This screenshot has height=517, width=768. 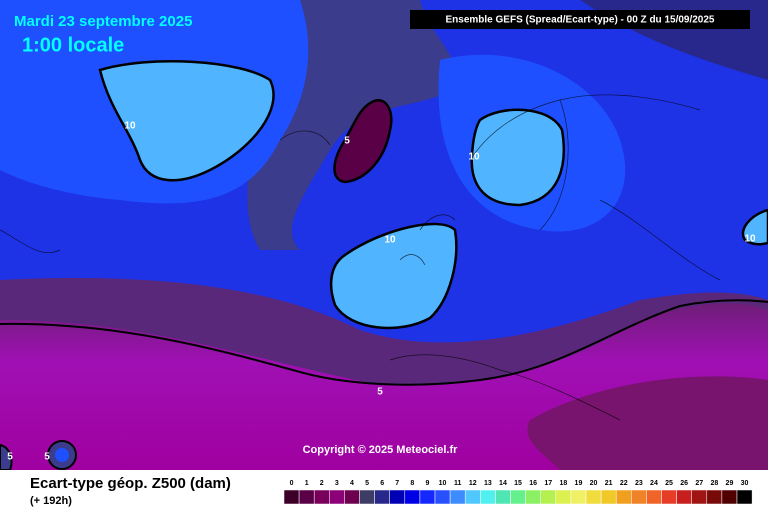 I want to click on scale-label: 17, so click(x=548, y=483).